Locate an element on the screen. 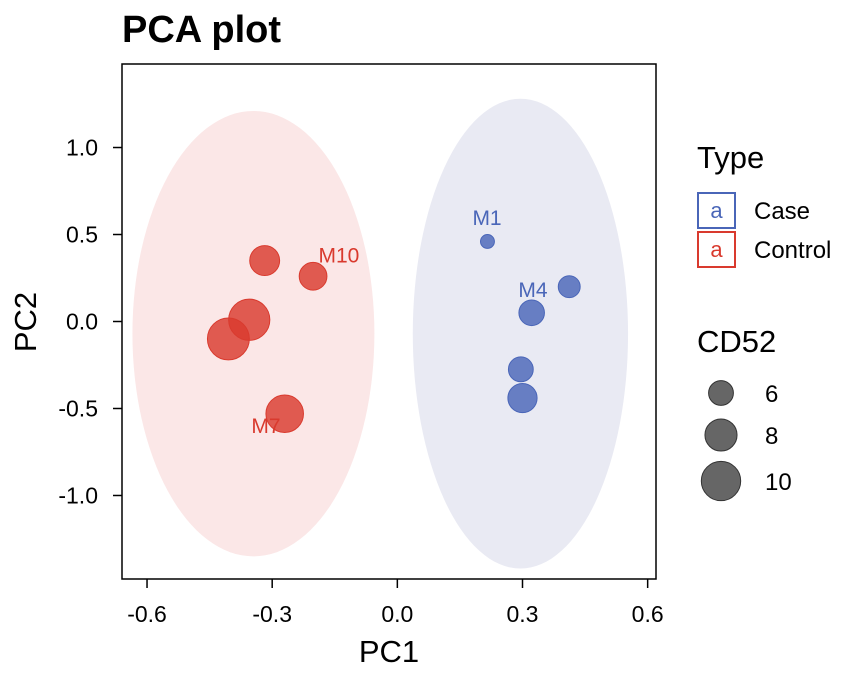 This screenshot has width=866, height=684. legend-case-key-glyph: a is located at coordinates (716, 210).